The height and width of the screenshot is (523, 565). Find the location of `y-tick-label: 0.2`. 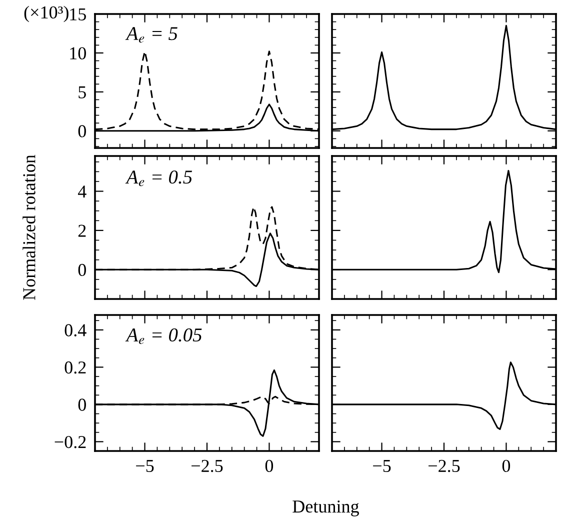

y-tick-label: 0.2 is located at coordinates (75, 367).